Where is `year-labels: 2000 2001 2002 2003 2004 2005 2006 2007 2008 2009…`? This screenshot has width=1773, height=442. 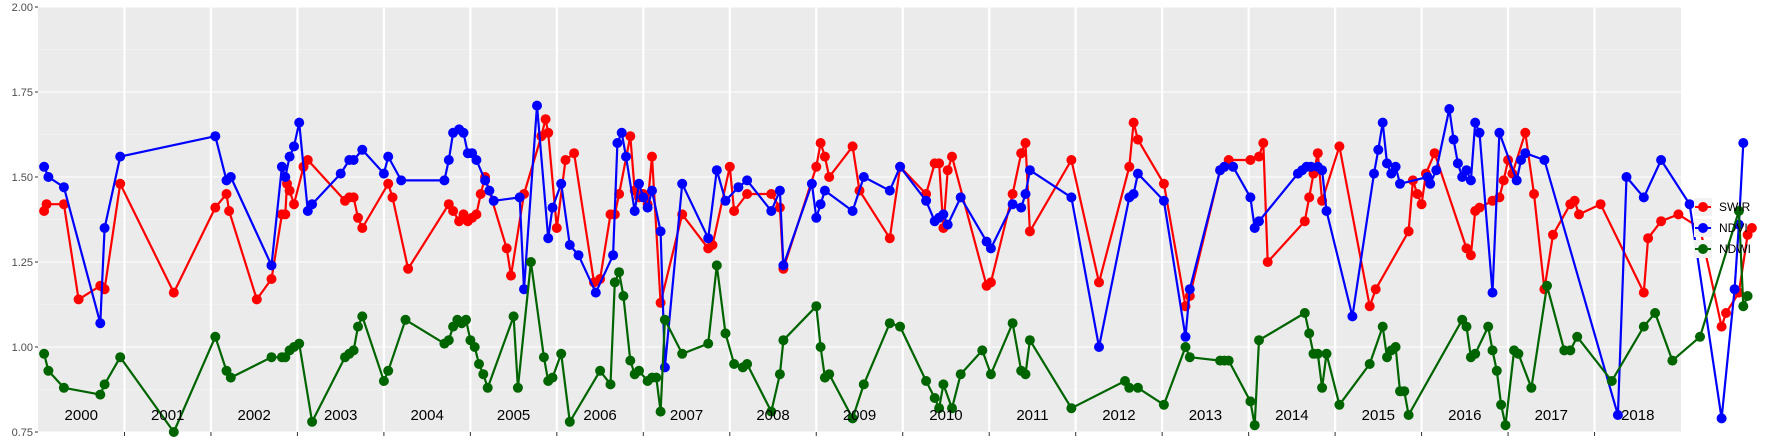
year-labels: 2000 2001 2002 2003 2004 2005 2006 2007 2008 2009… is located at coordinates (860, 415).